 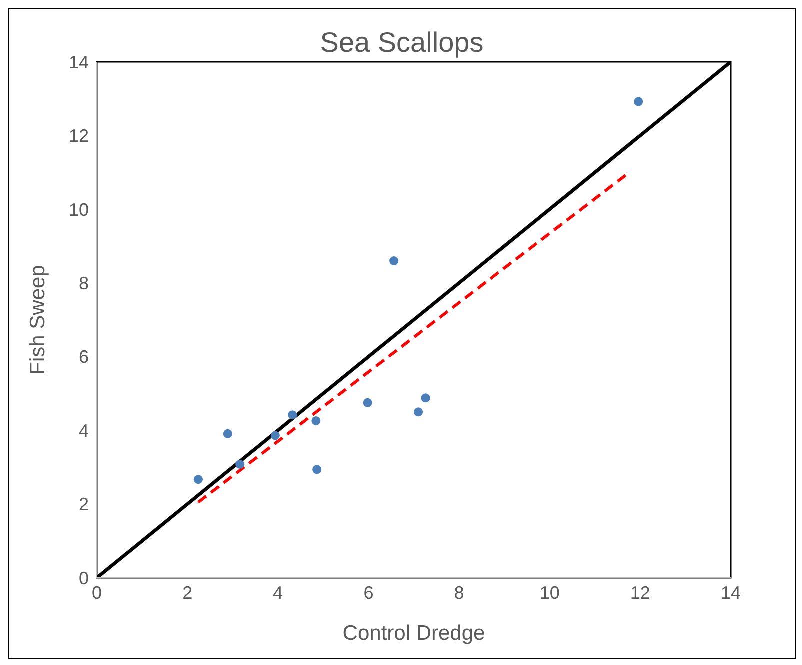 I want to click on y-tick-label: 14, so click(x=78, y=62).